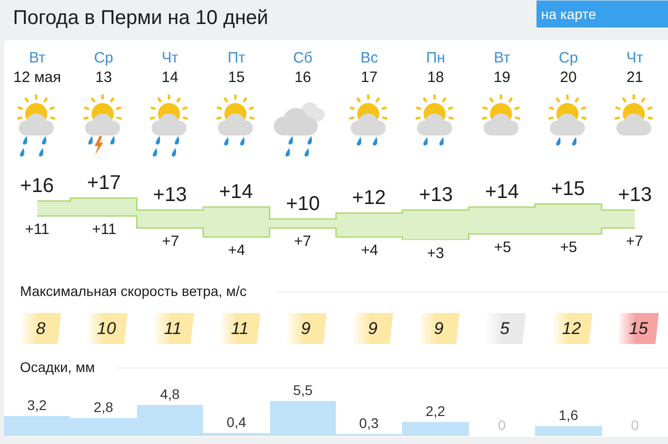  What do you see at coordinates (502, 68) in the screenshot?
I see `x-tick-label: Вт 19` at bounding box center [502, 68].